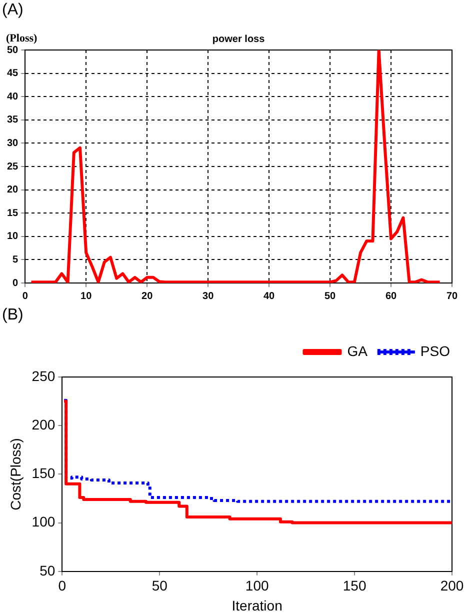 The image size is (474, 615). Describe the element at coordinates (15, 260) in the screenshot. I see `y-tick-label: 5` at that location.